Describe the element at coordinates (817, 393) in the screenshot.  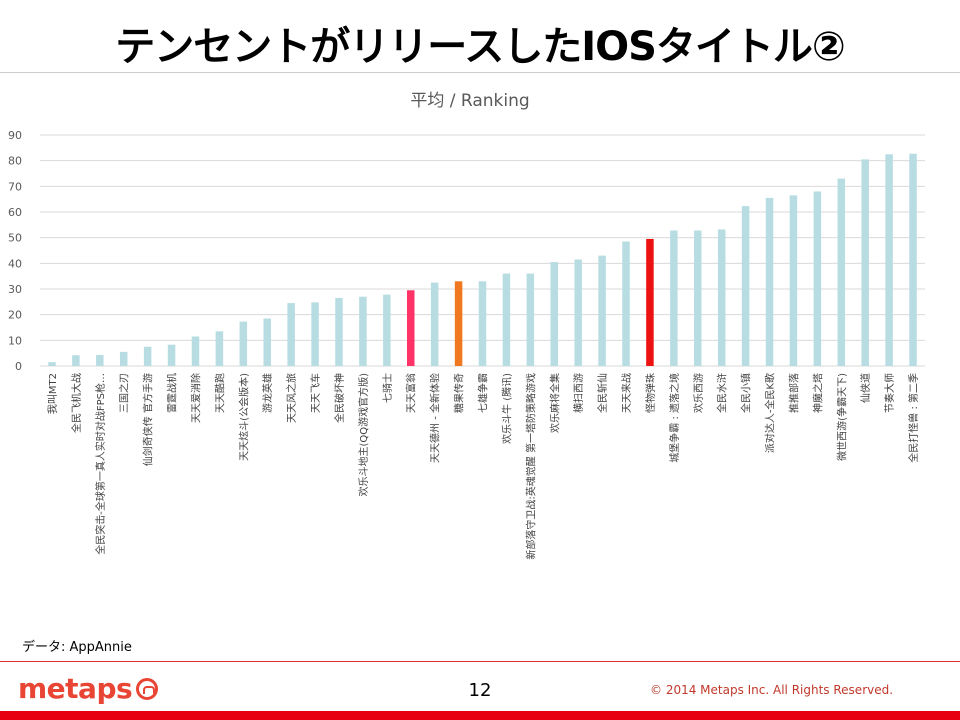
I see `x-tick-label: 神魔之塔` at that location.